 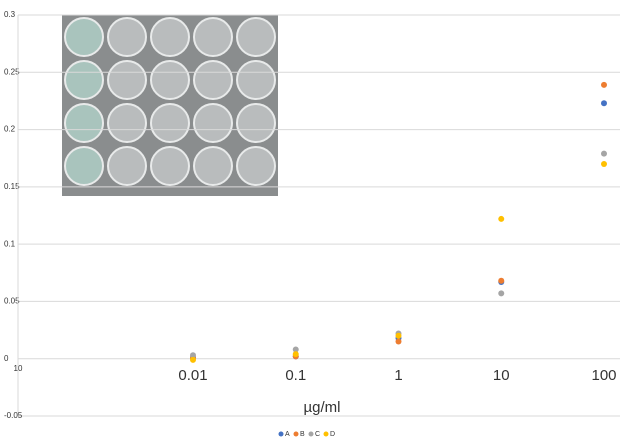 I want to click on x-tick-label: 10, so click(x=501, y=375).